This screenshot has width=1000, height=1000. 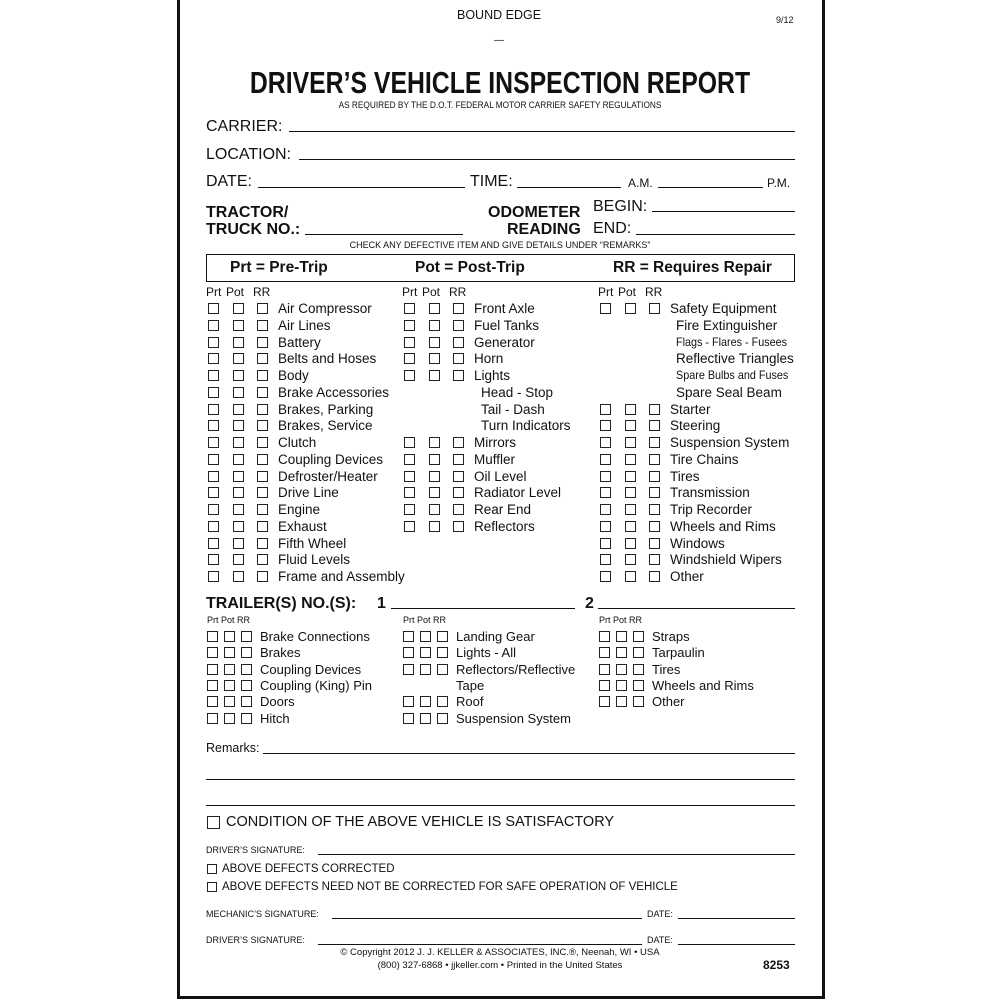 What do you see at coordinates (487, 918) in the screenshot?
I see `mechanic-signature-field` at bounding box center [487, 918].